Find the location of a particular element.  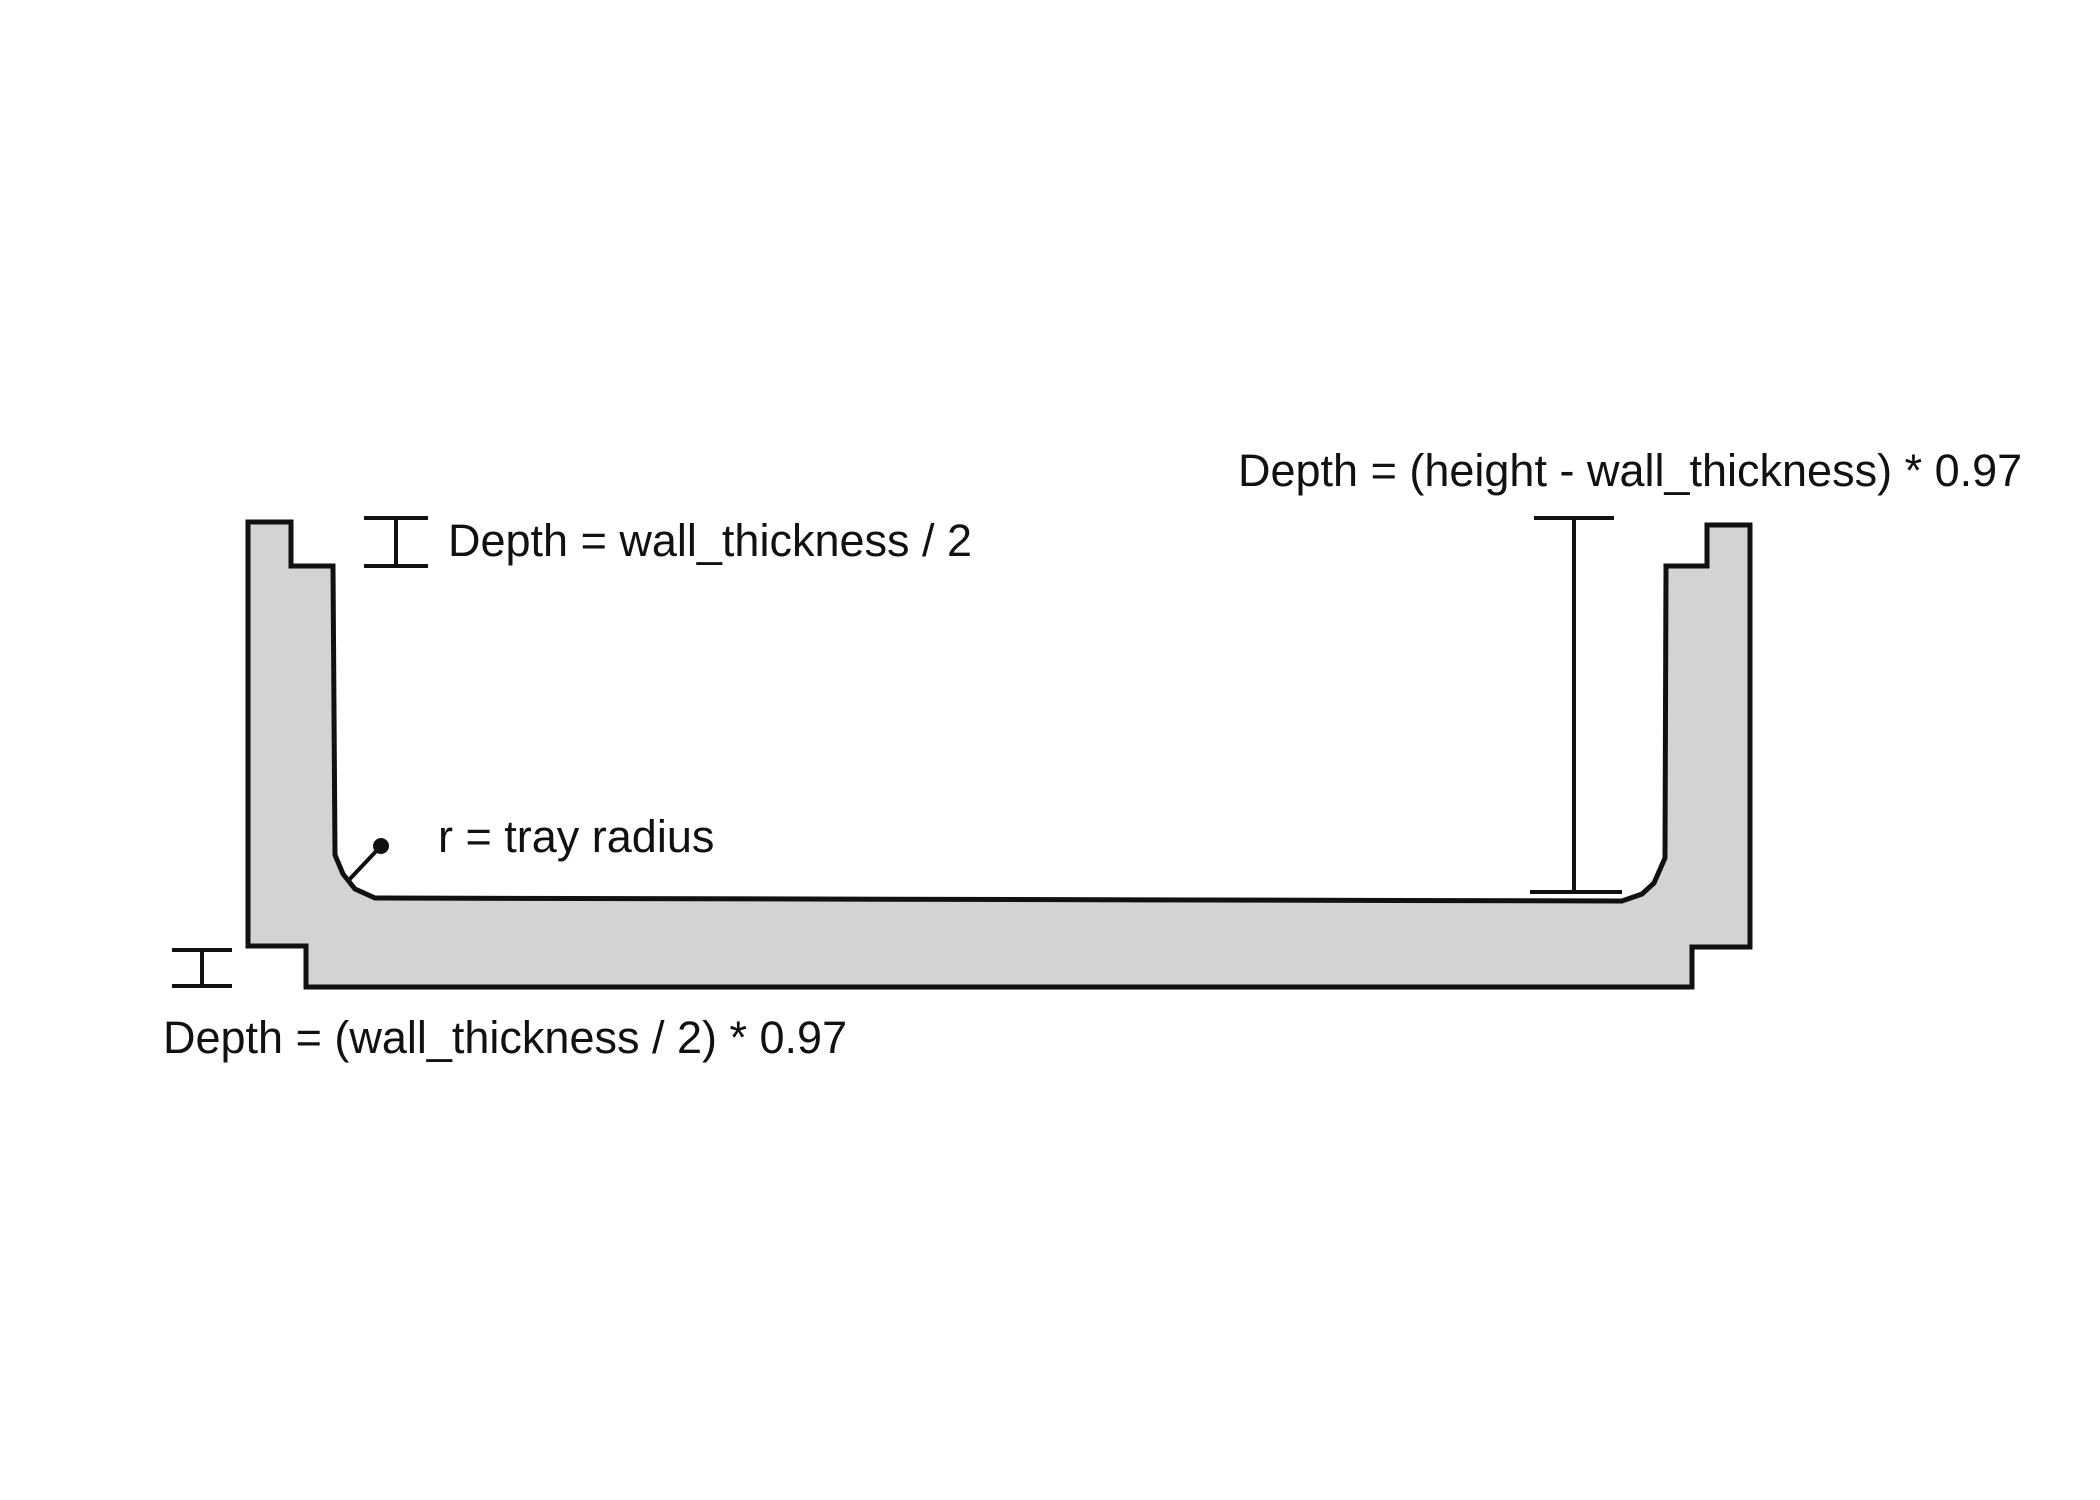

rim-depth-label: Depth = wall_thickness / 2 is located at coordinates (710, 540).